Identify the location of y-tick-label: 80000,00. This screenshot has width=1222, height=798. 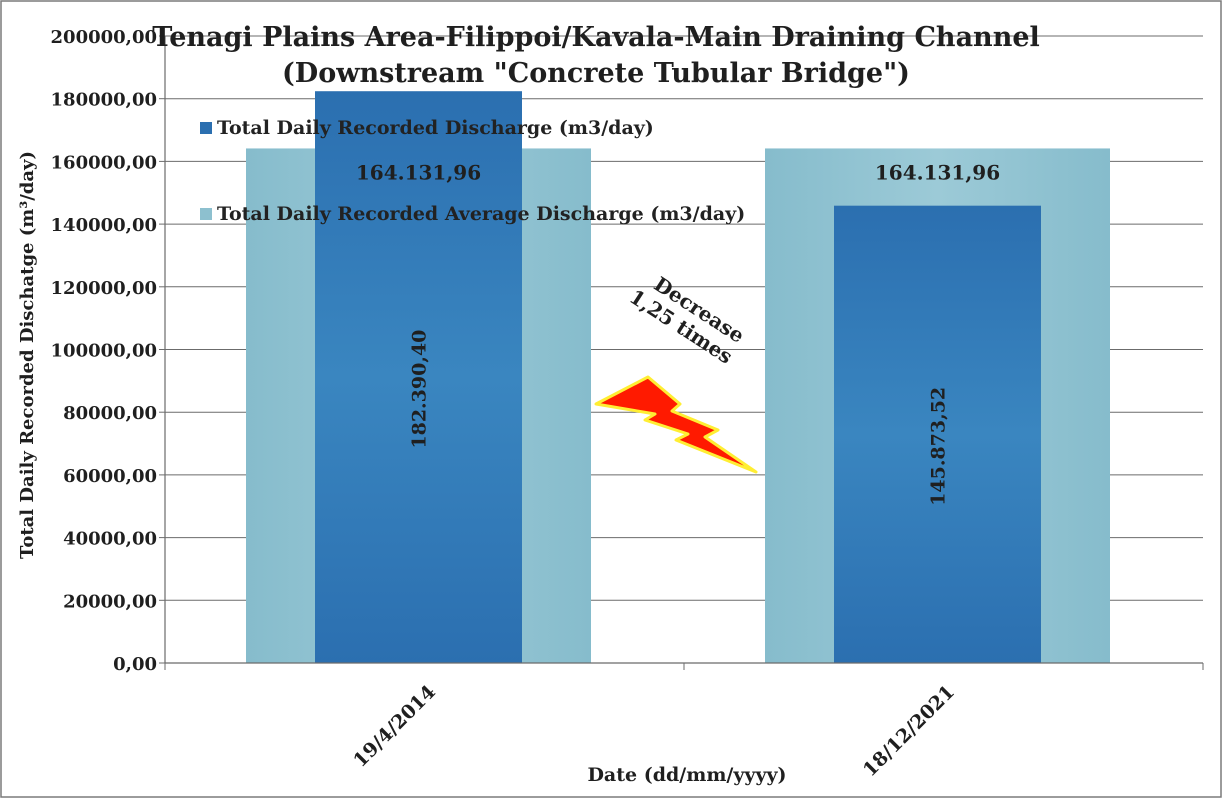
(110, 413).